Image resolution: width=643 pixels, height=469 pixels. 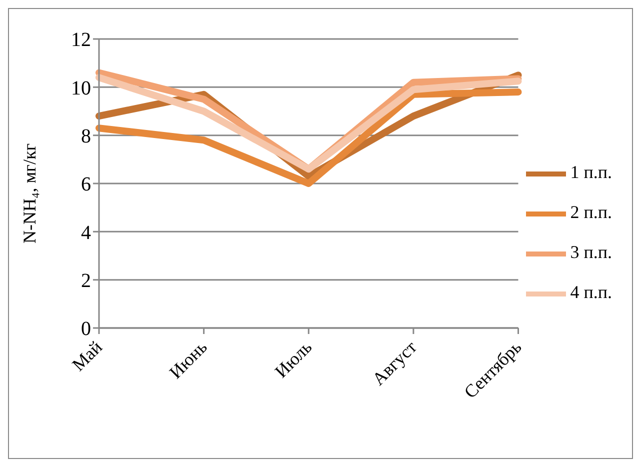 I want to click on y-tick-label: 0, so click(x=86, y=329).